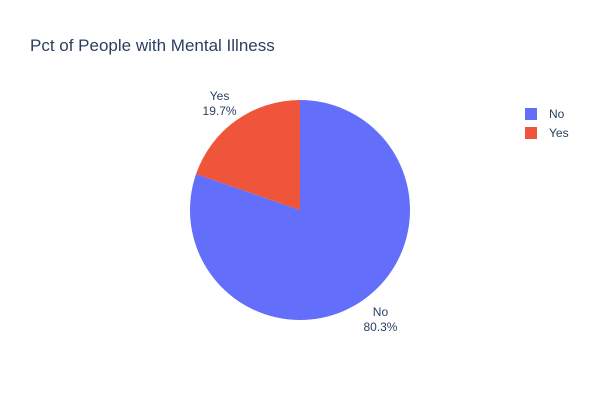  I want to click on legend-label-yes: Yes, so click(559, 133).